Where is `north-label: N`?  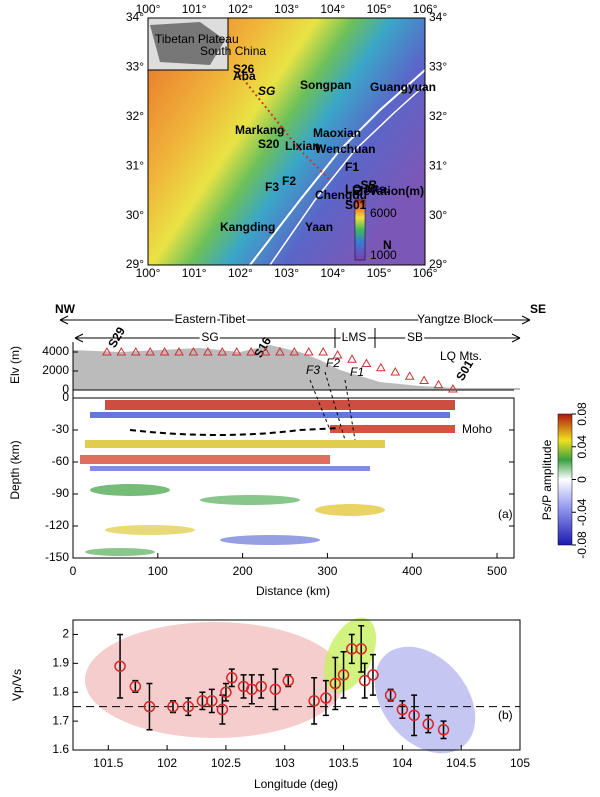
north-label: N is located at coordinates (387, 245).